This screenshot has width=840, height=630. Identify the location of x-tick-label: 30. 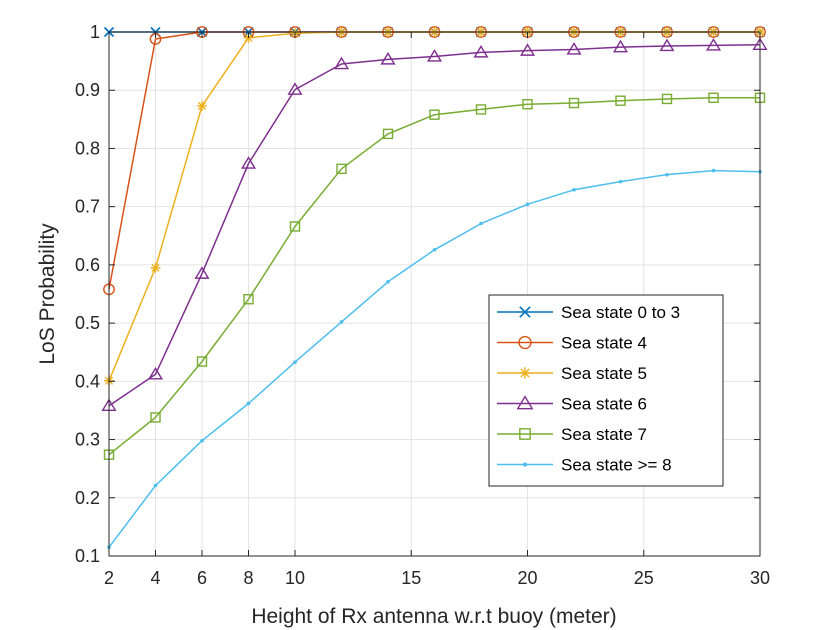
(760, 578).